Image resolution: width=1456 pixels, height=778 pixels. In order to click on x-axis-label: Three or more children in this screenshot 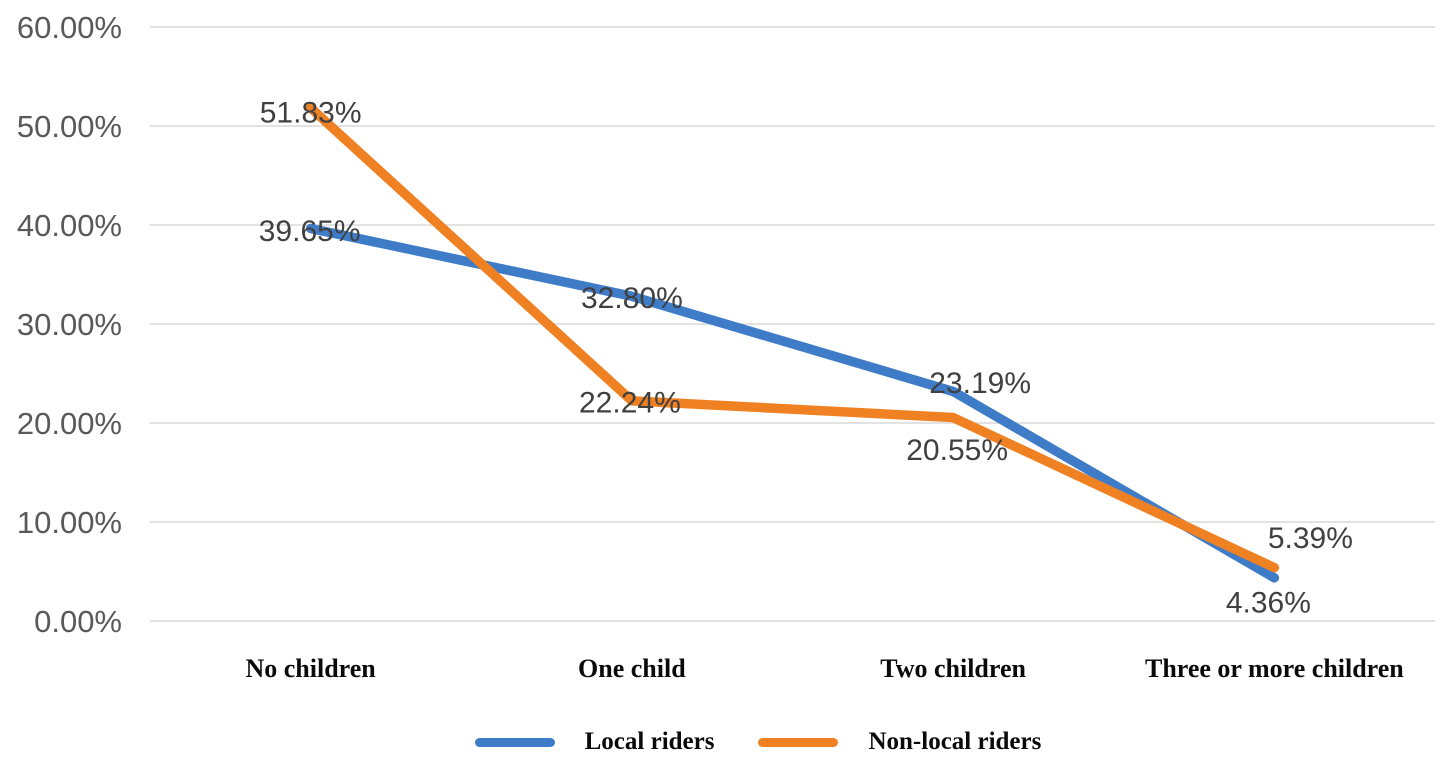, I will do `click(1274, 668)`.